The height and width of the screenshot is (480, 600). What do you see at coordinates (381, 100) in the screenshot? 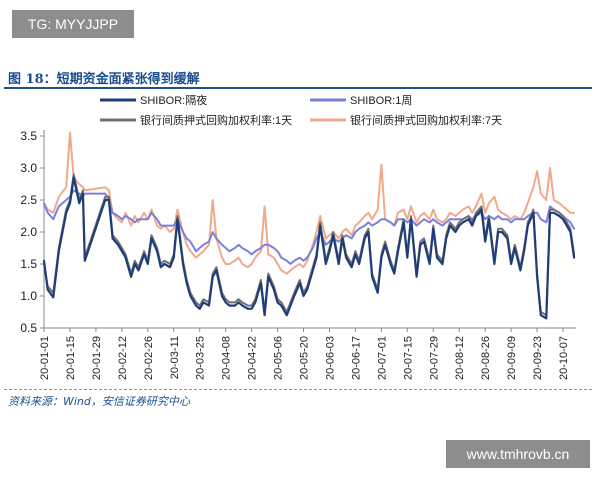
I see `legend-label: SHIBOR:1周` at bounding box center [381, 100].